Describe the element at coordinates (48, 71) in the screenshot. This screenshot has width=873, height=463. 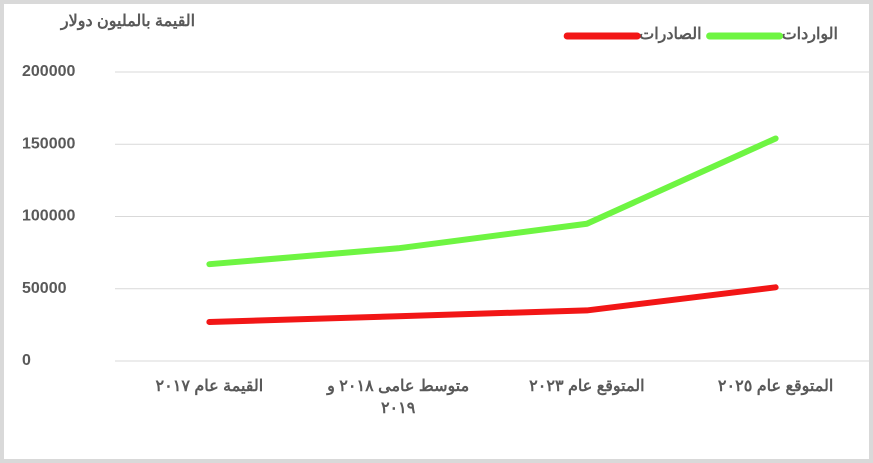
I see `y-tick-label: 200000` at that location.